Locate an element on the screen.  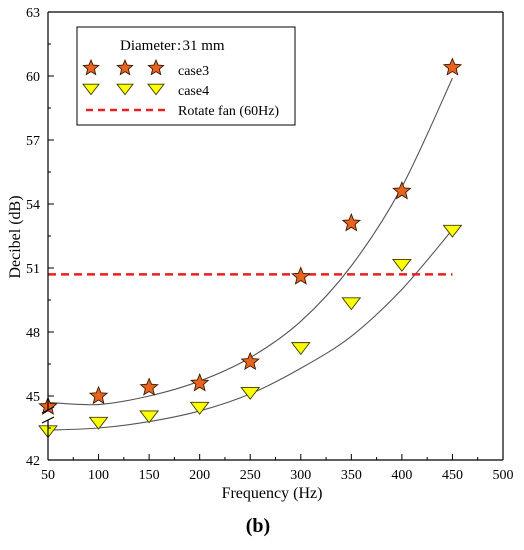
legend-case4-markers is located at coordinates (123, 89).